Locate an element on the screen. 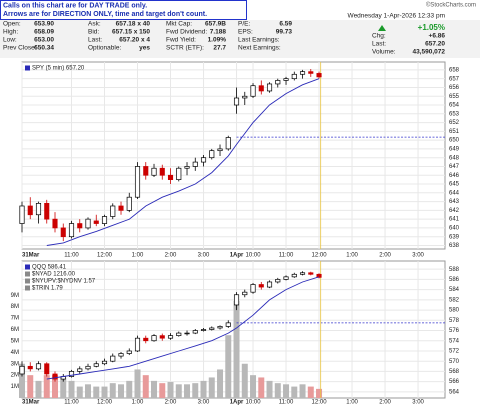  y-tick-label: 640 is located at coordinates (454, 229).